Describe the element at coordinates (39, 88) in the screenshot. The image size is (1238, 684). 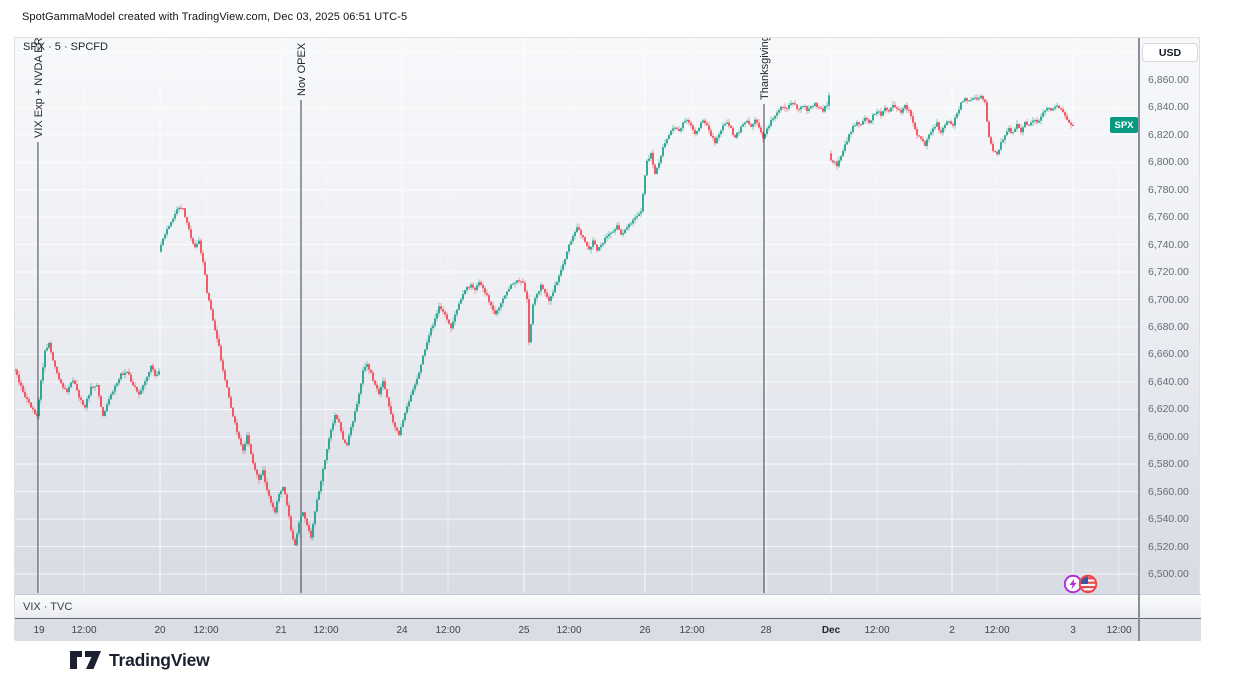
I see `annotation-label: VIX Exp + NVDA ER` at that location.